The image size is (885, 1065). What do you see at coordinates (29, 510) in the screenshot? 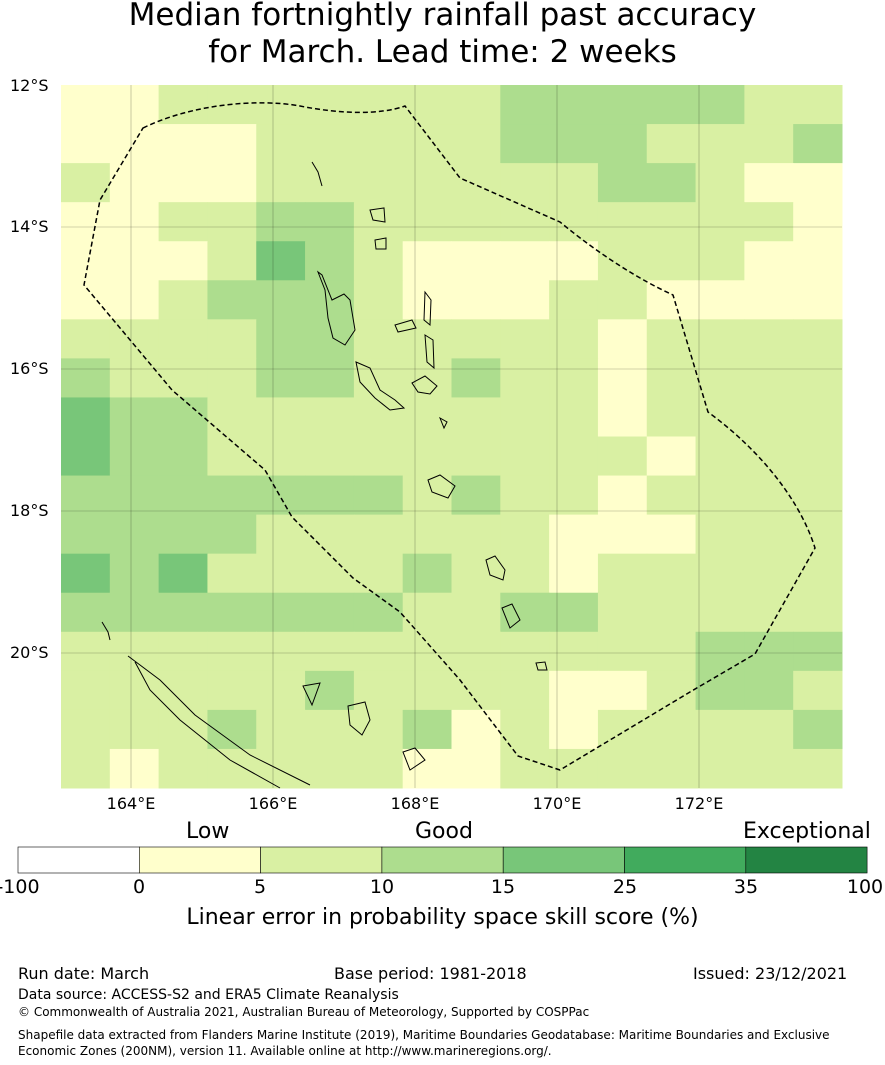
I see `lat-label-18s: 18°S` at bounding box center [29, 510].